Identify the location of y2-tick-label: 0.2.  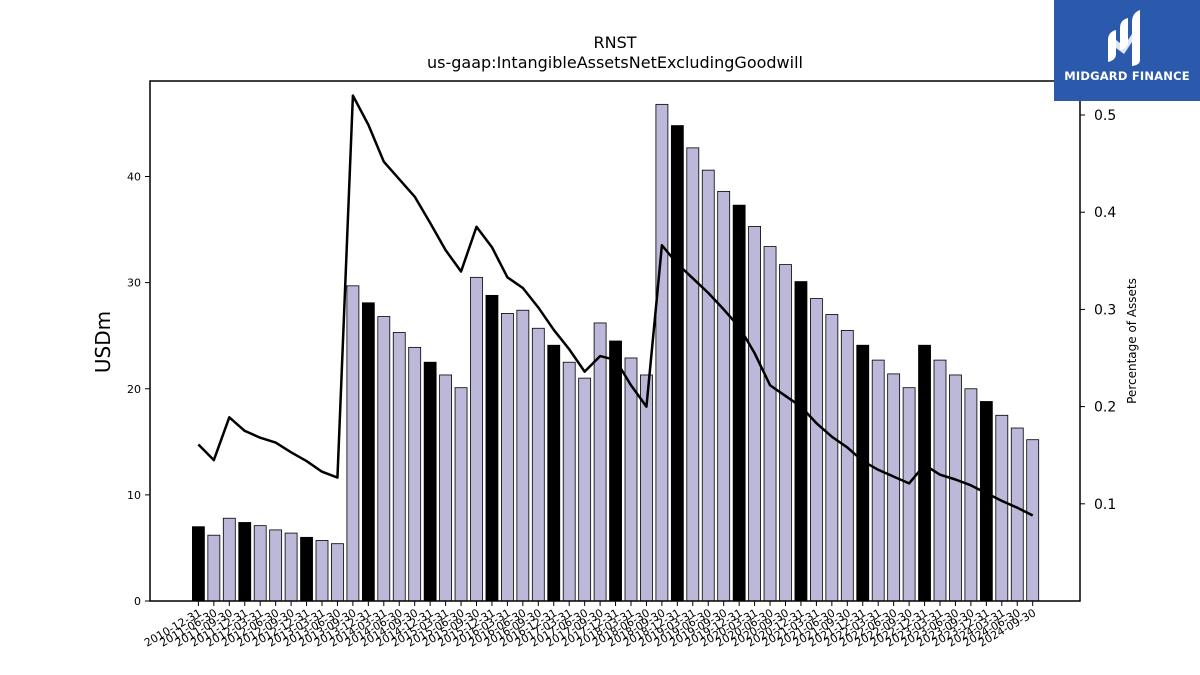
(1105, 408).